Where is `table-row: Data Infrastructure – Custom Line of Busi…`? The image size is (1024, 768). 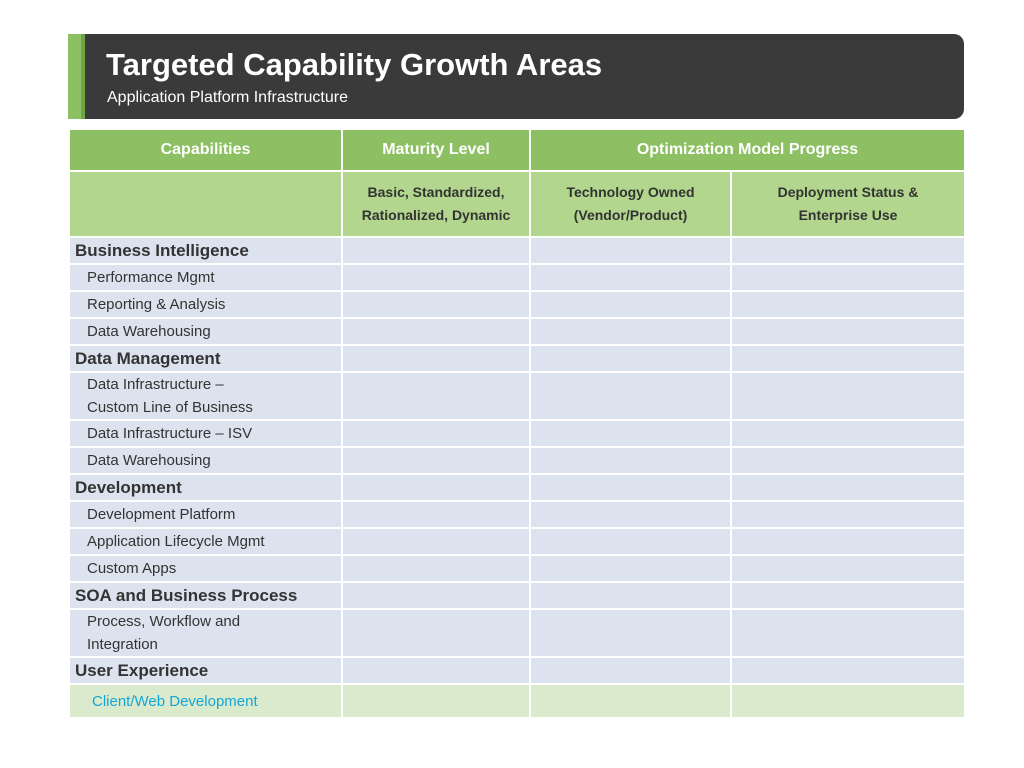 table-row: Data Infrastructure – Custom Line of Busi… is located at coordinates (517, 396).